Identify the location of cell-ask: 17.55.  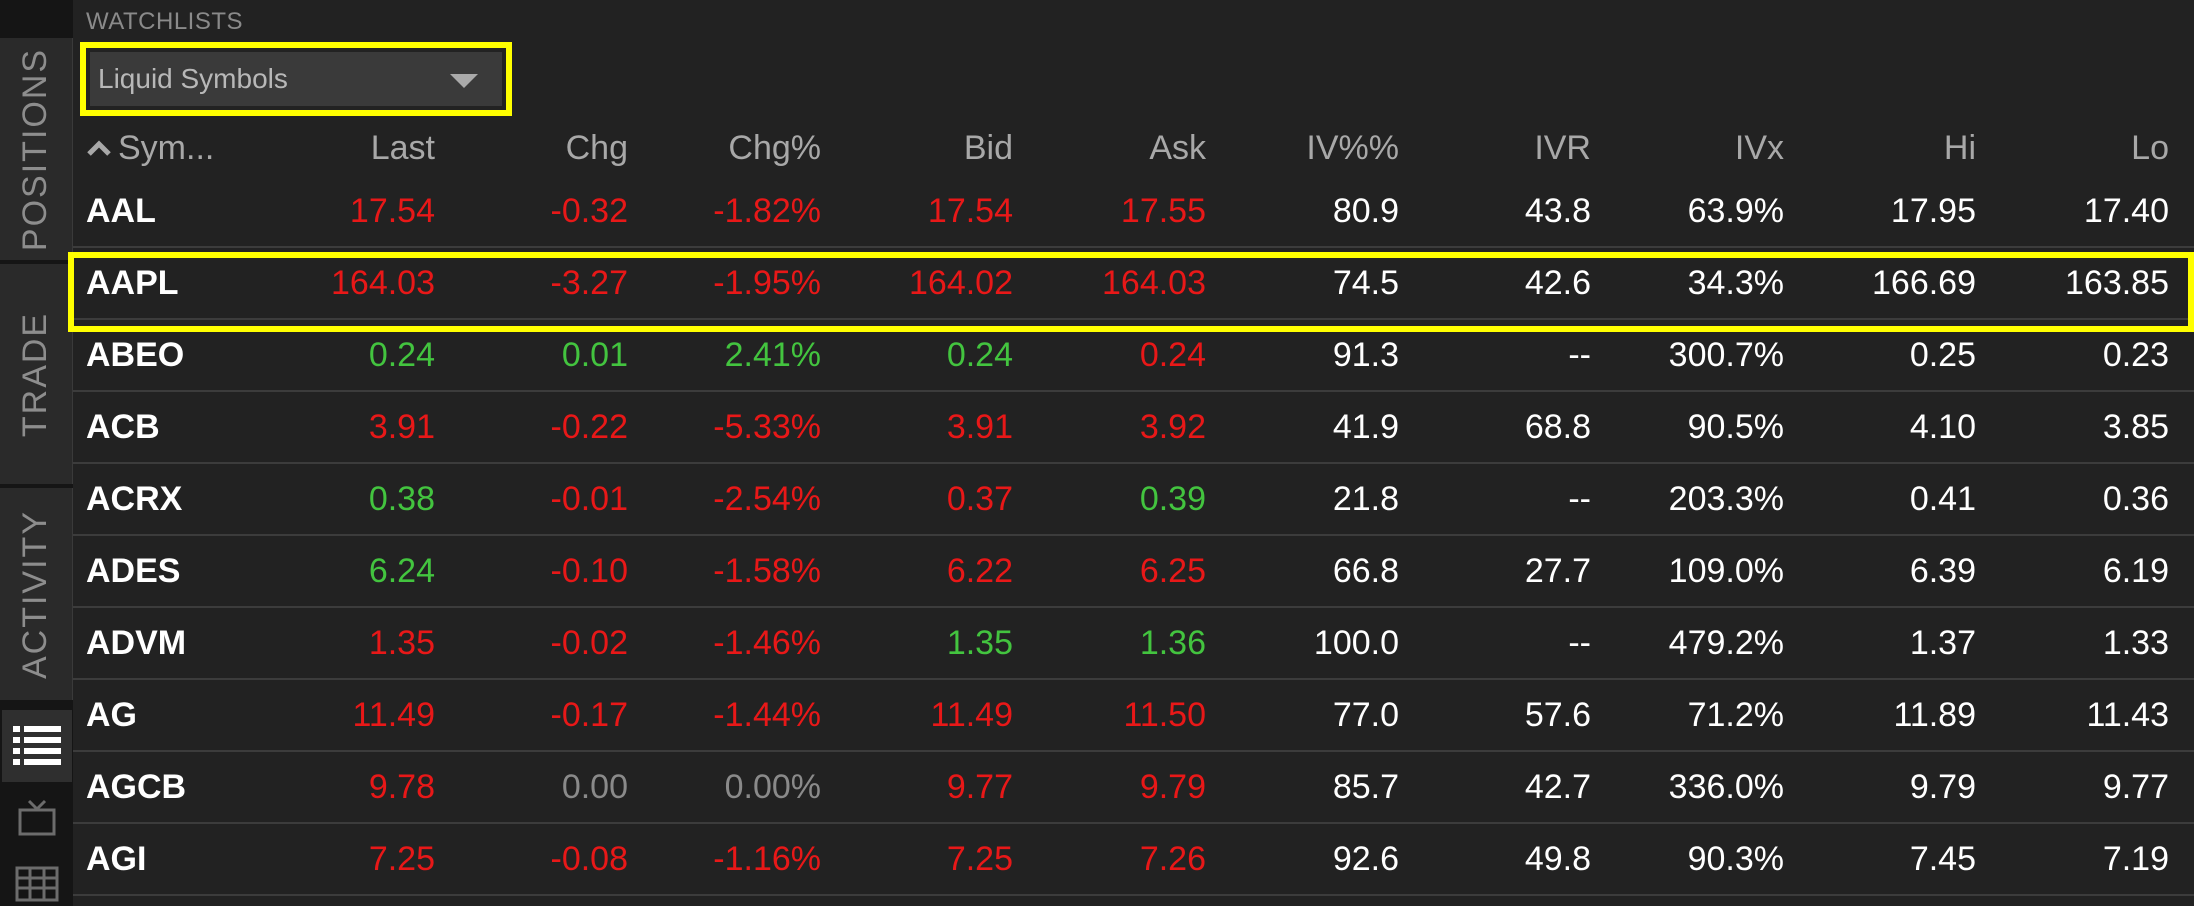
(1163, 210).